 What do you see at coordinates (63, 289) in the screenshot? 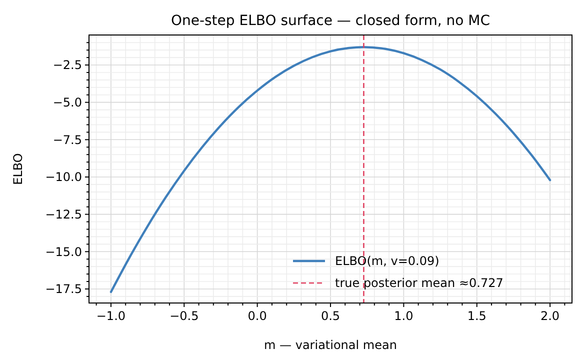
I see `y-tick-label: −17.5` at bounding box center [63, 289].